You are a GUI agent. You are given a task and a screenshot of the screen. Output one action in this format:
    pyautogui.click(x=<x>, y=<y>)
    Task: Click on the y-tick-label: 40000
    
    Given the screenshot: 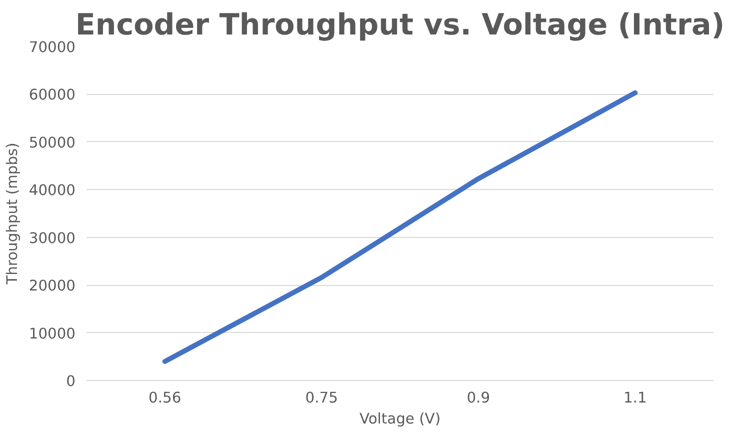 What is the action you would take?
    pyautogui.click(x=52, y=191)
    